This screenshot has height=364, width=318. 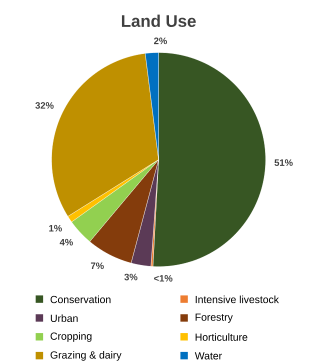 What do you see at coordinates (131, 277) in the screenshot?
I see `data-label: 3%` at bounding box center [131, 277].